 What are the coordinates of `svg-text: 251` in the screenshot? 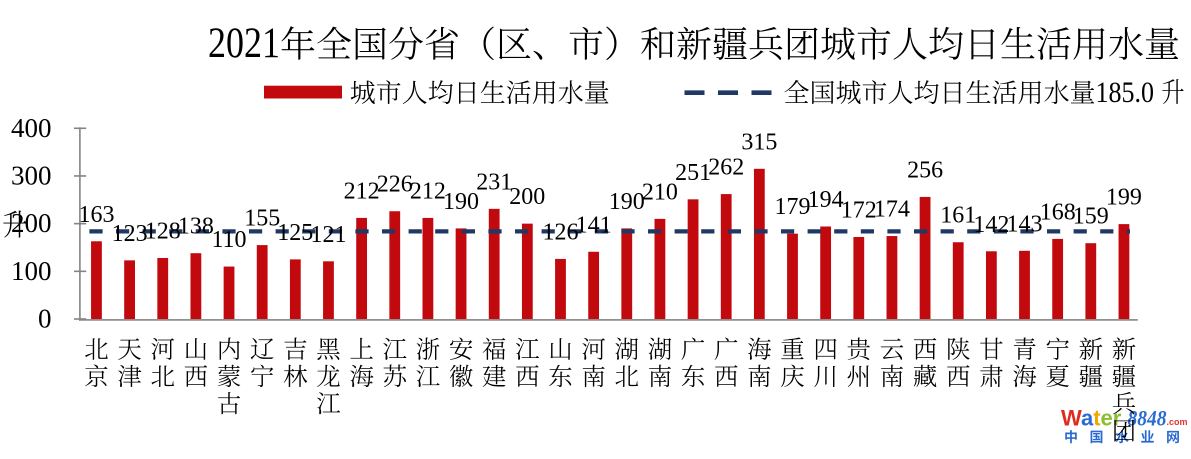 It's located at (693, 173).